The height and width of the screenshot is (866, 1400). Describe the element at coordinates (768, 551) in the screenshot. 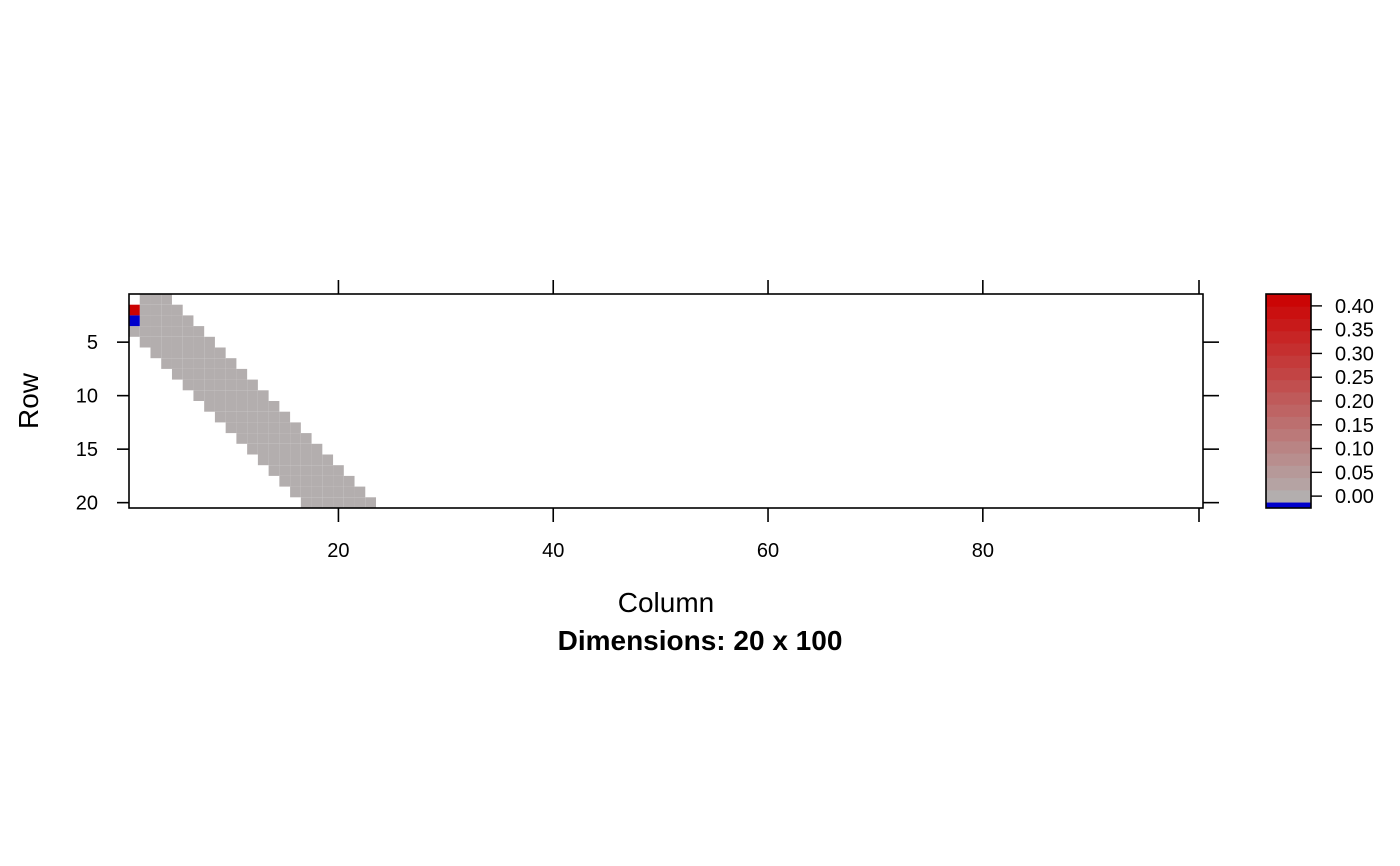

I see `x-tick-label: 60` at that location.